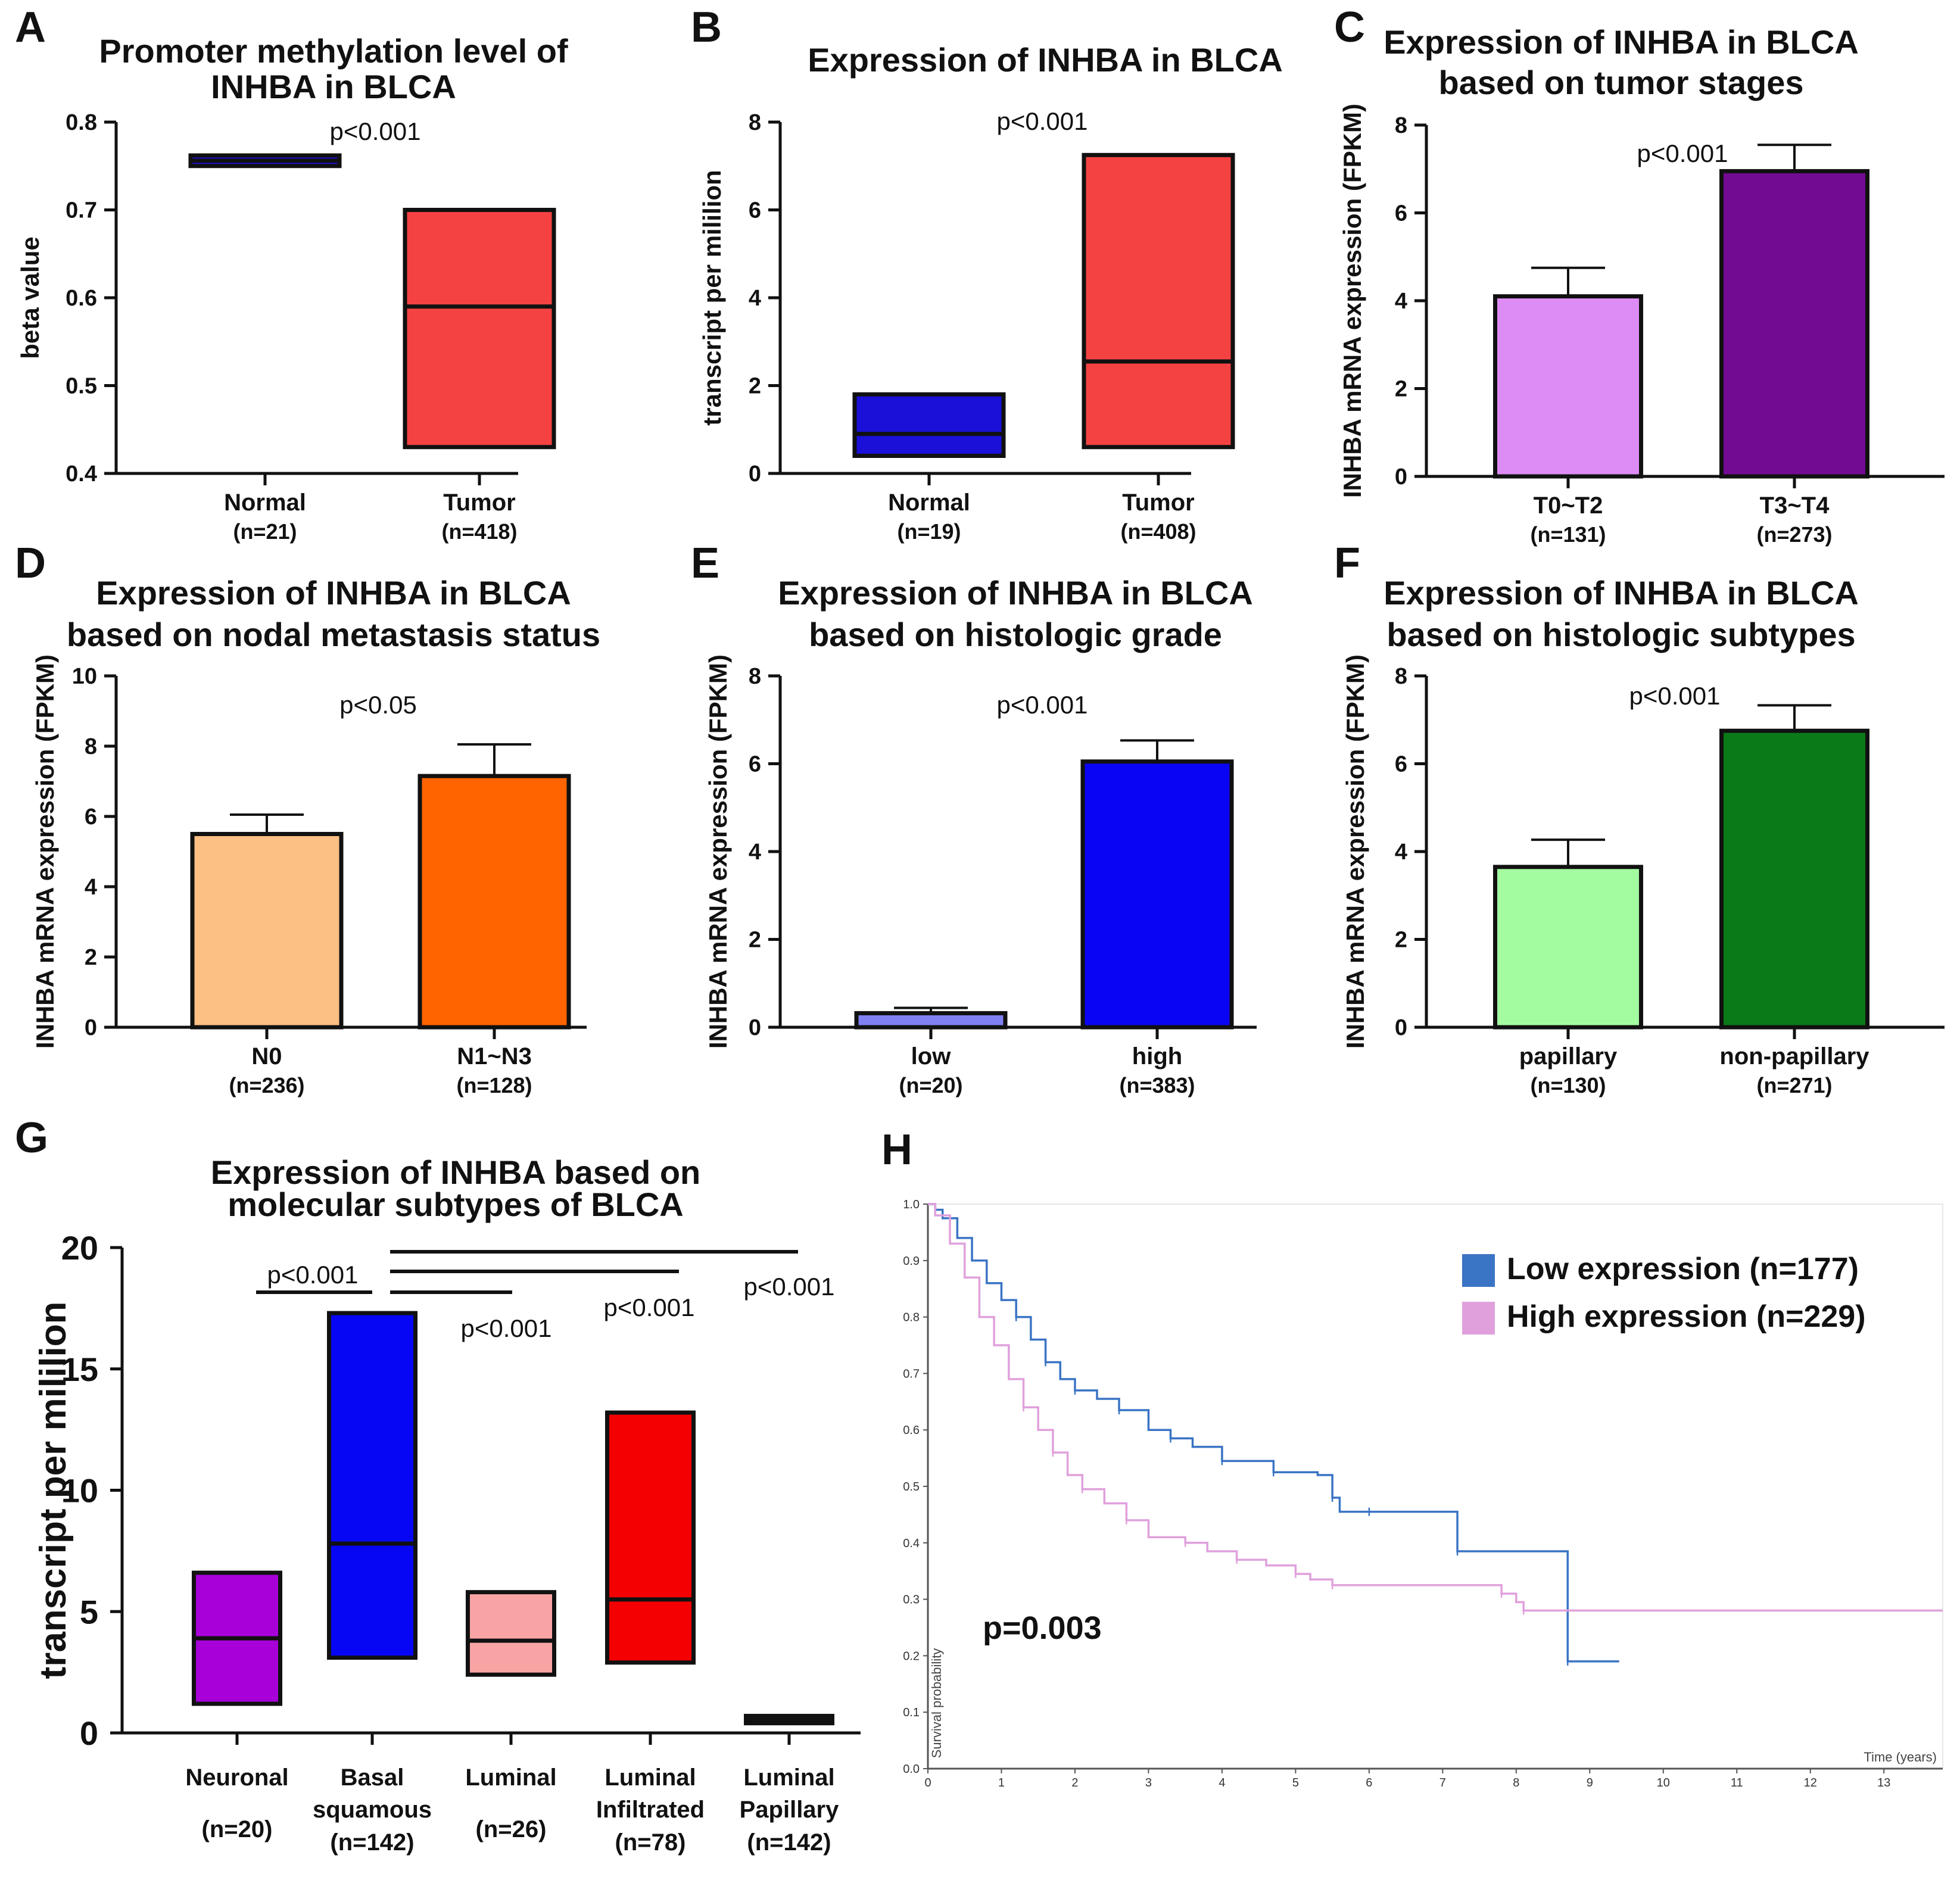 Image resolution: width=1960 pixels, height=1880 pixels. What do you see at coordinates (494, 1056) in the screenshot?
I see `category-label-D: N1~N3` at bounding box center [494, 1056].